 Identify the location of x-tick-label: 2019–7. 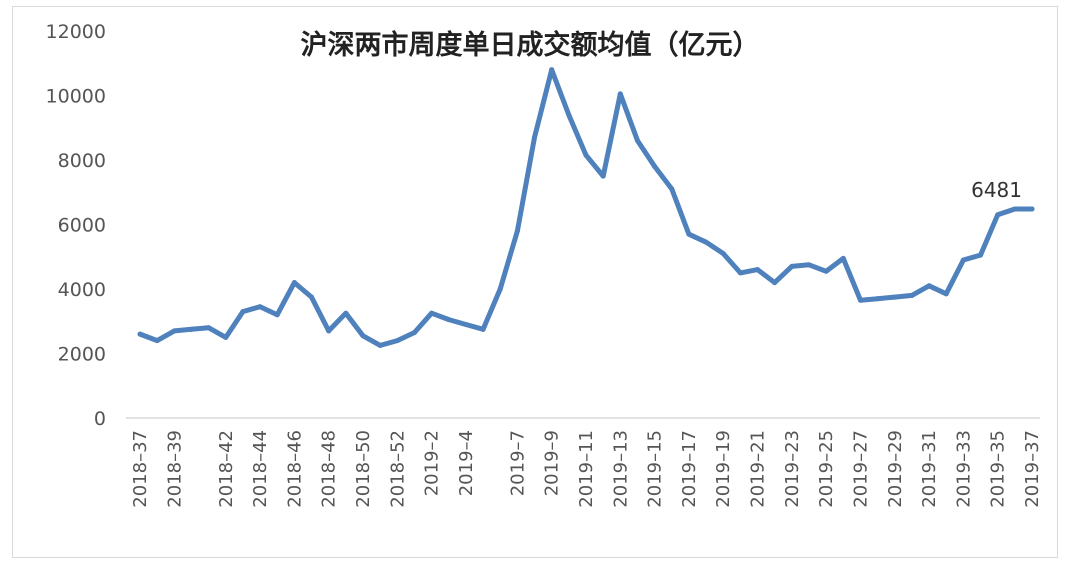
(517, 463).